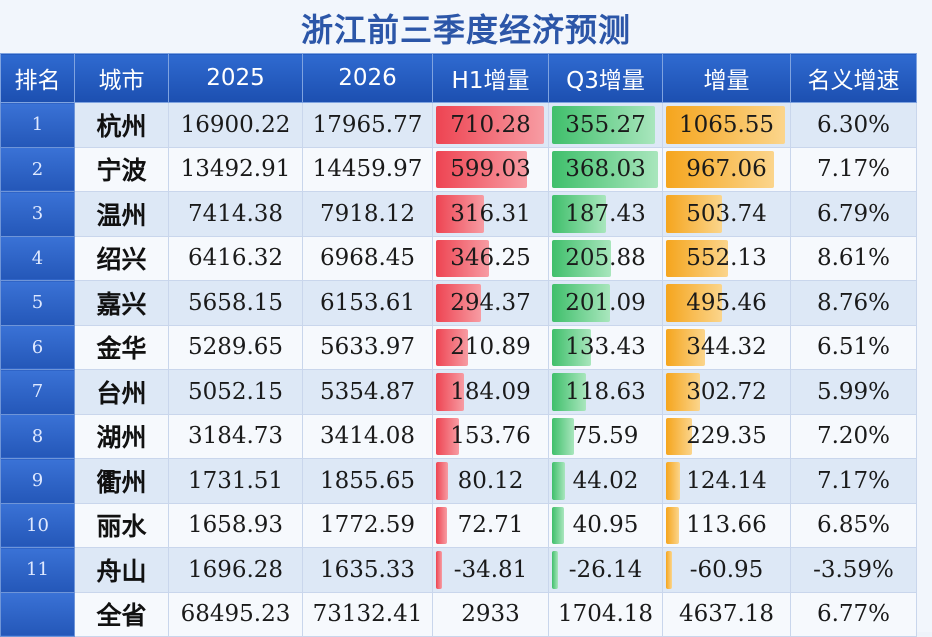  I want to click on h1-increase-cell-value: 184.09, so click(490, 391).